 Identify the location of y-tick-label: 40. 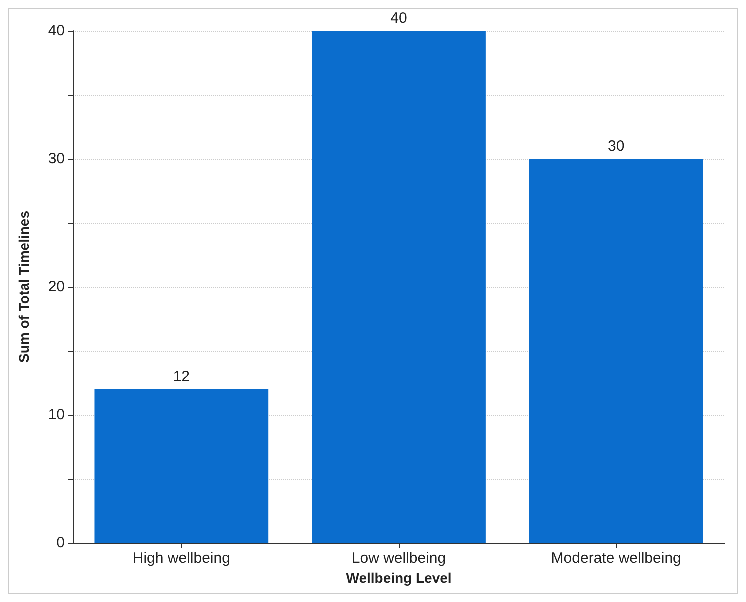
(56, 31).